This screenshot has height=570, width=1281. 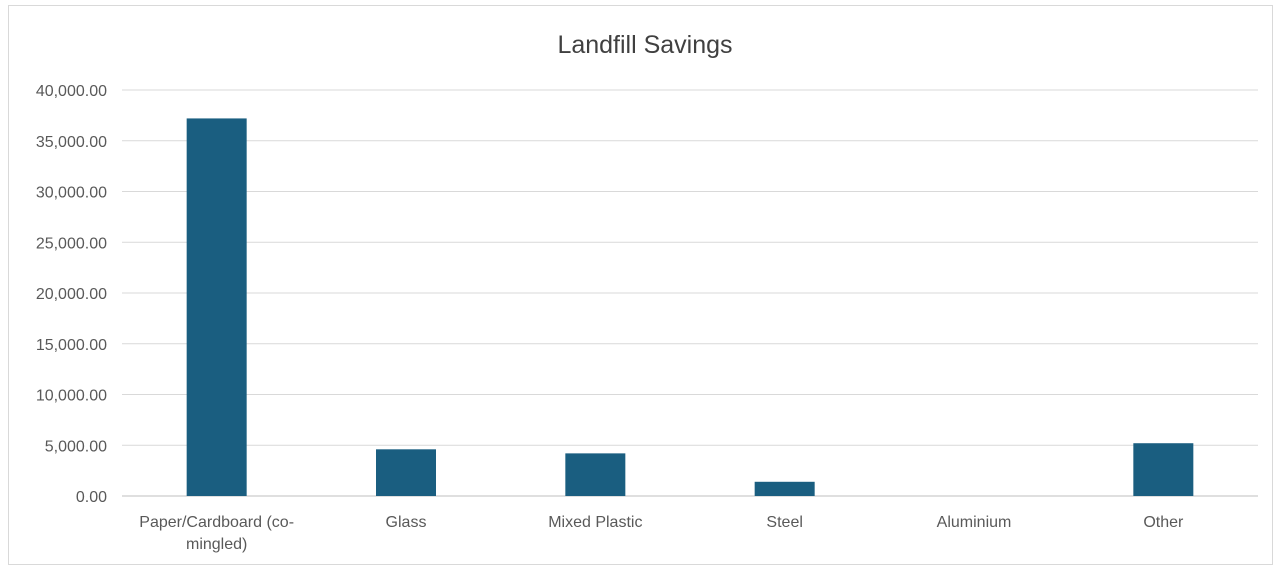 What do you see at coordinates (71, 345) in the screenshot?
I see `y-tick-label: 15,000.00` at bounding box center [71, 345].